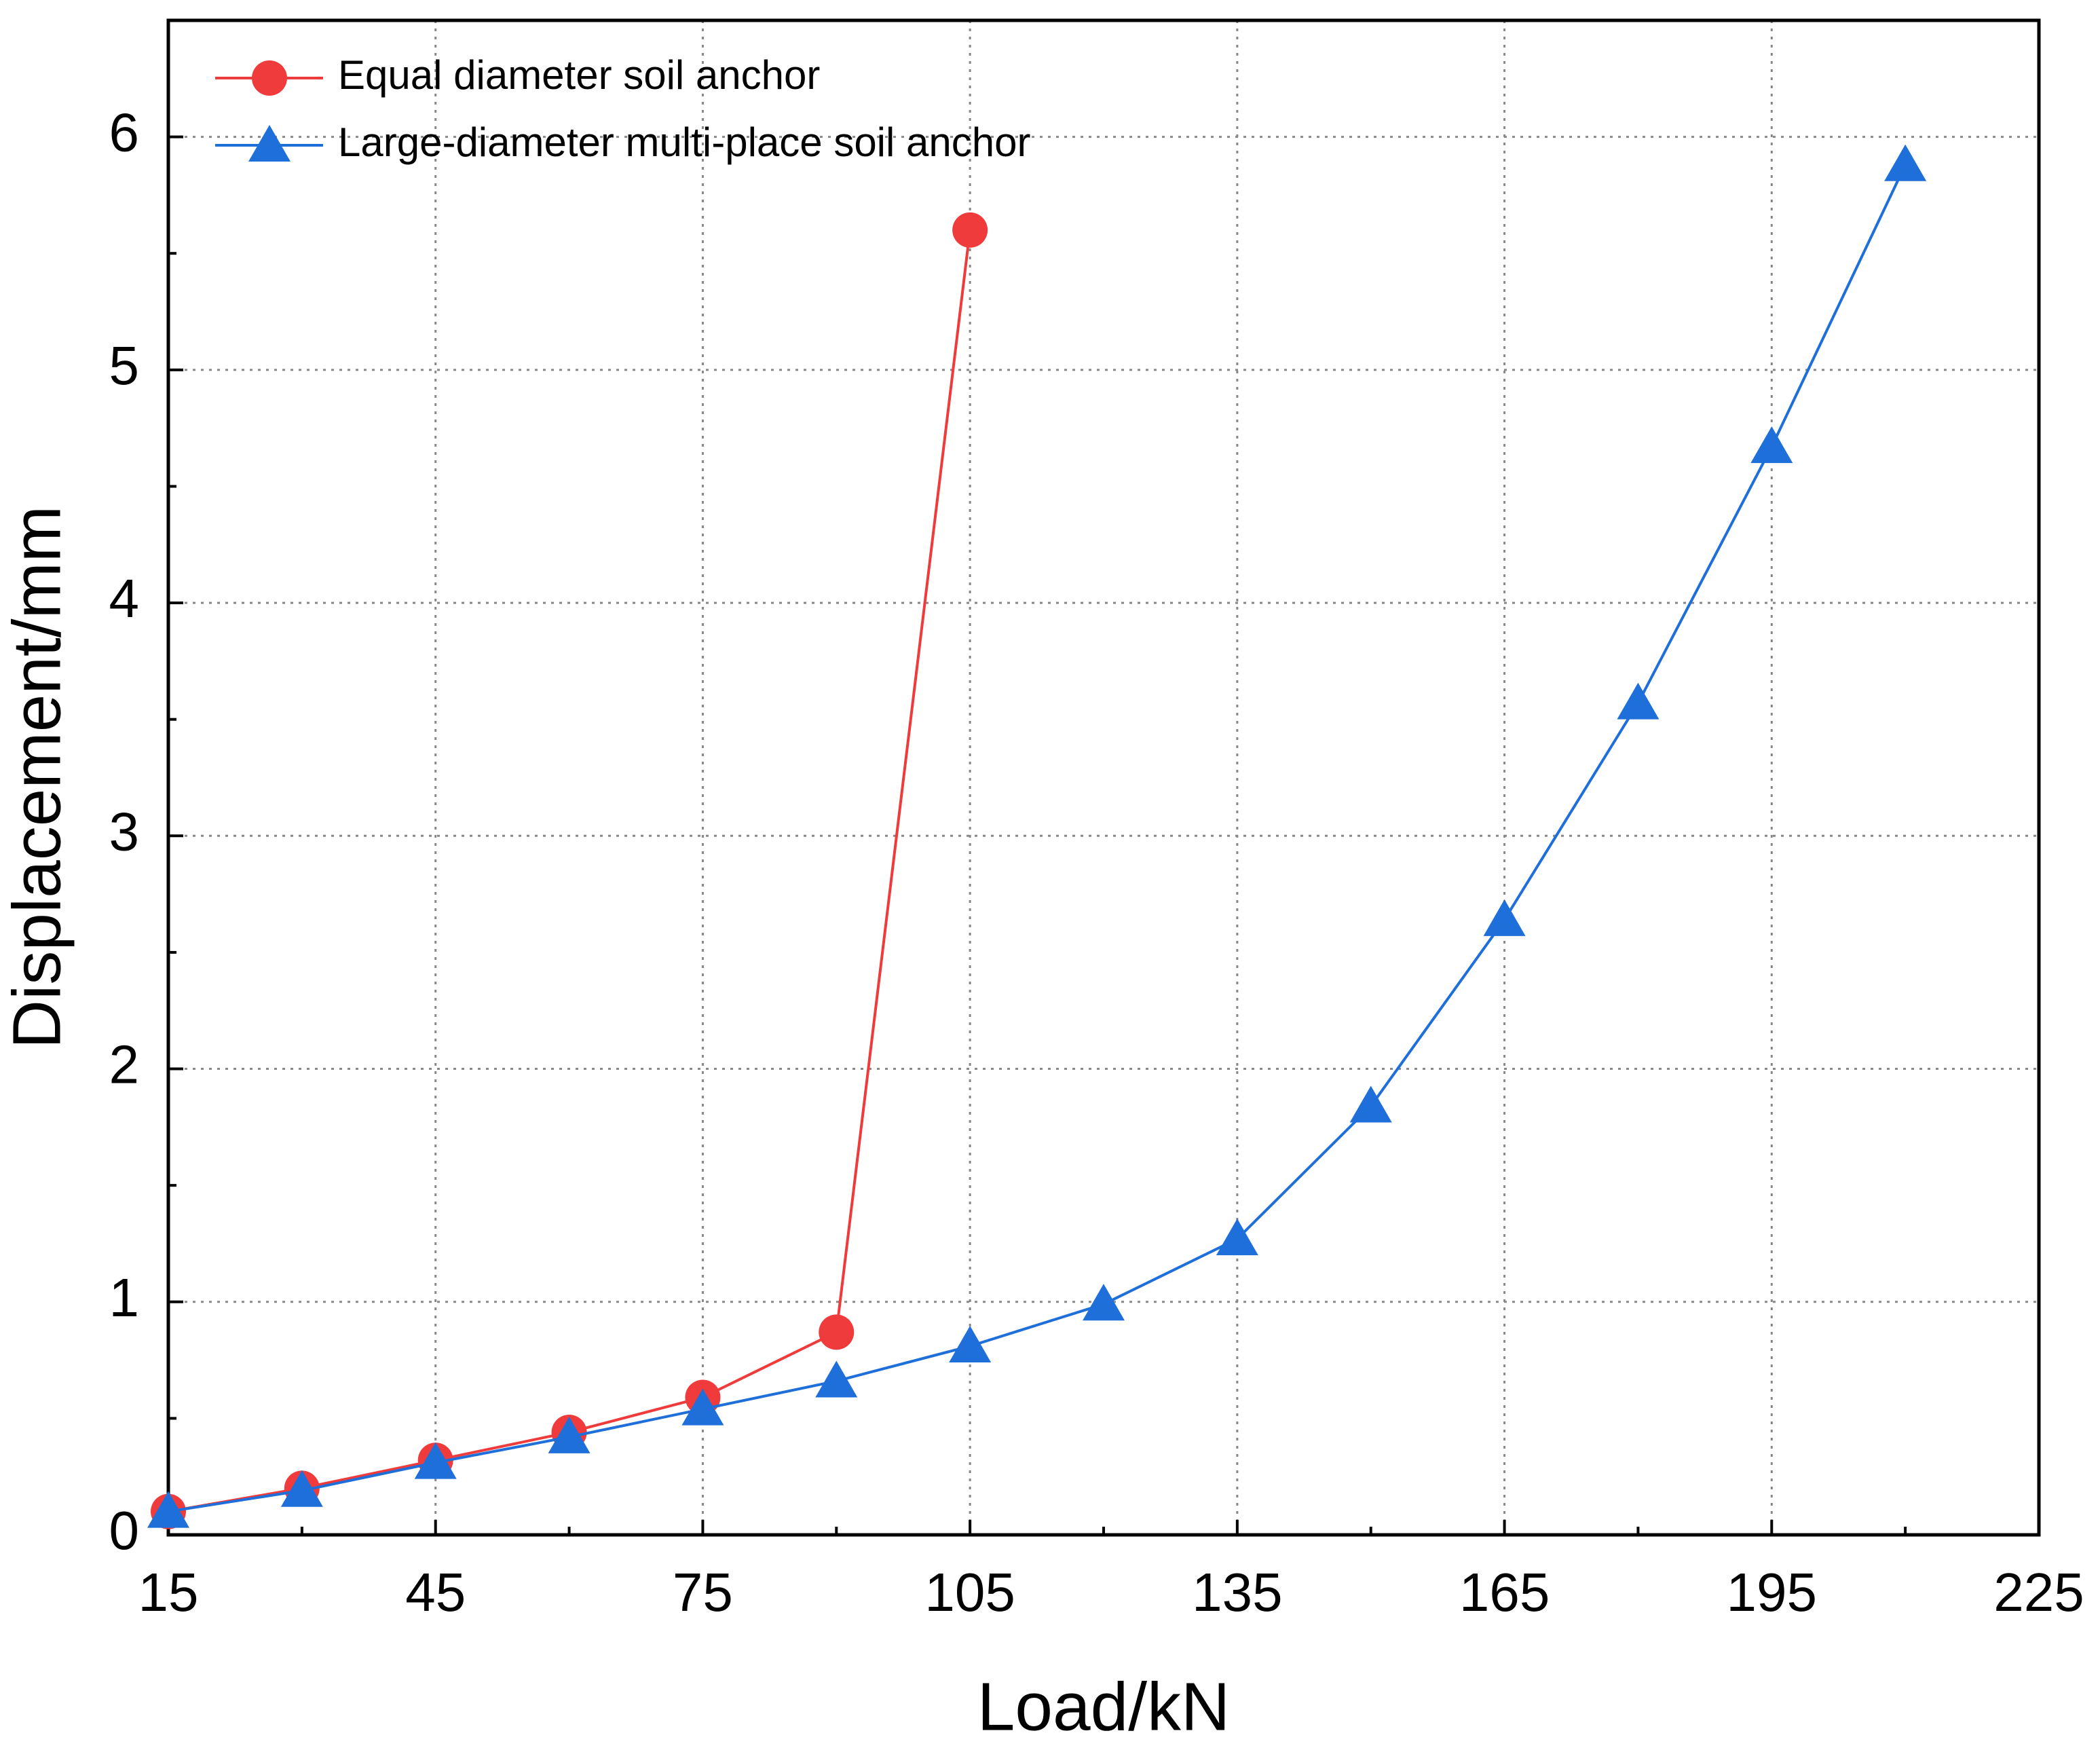 This screenshot has width=2100, height=1748. Describe the element at coordinates (125, 365) in the screenshot. I see `y-tick-label: 5` at that location.